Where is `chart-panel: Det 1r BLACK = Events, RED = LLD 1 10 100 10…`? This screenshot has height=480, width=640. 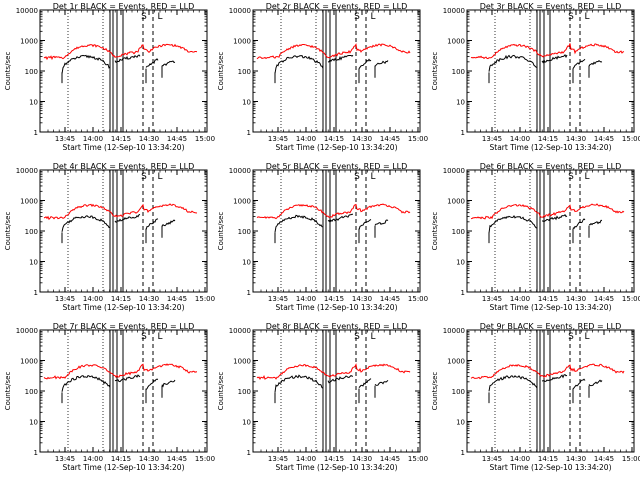 chart-panel: Det 1r BLACK = Events, RED = LLD 1 10 100 10… is located at coordinates (109, 77).